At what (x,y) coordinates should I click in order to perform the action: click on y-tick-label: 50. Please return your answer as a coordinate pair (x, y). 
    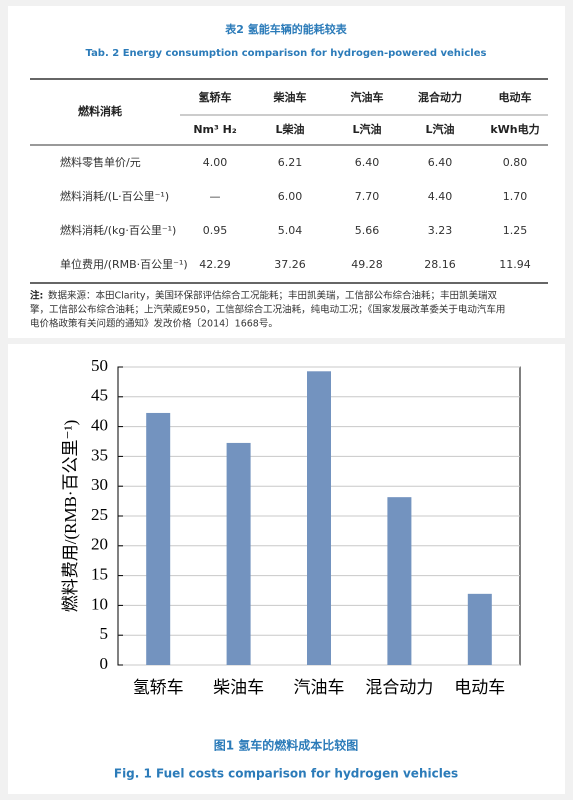
    Looking at the image, I should click on (99, 365).